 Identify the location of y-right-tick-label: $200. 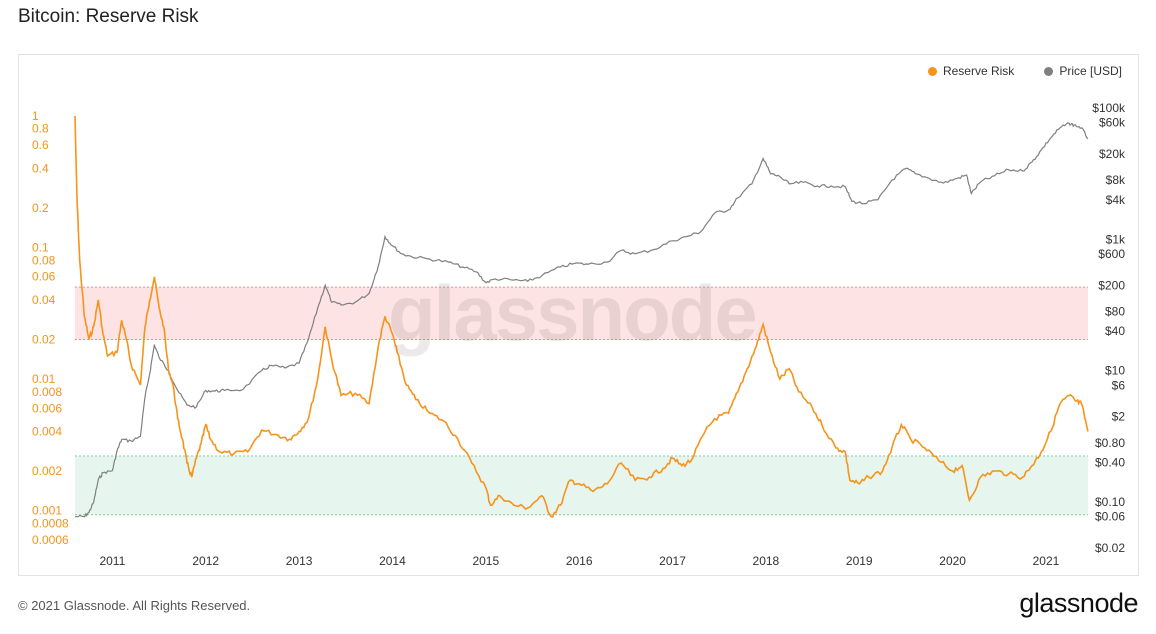
(1111, 285).